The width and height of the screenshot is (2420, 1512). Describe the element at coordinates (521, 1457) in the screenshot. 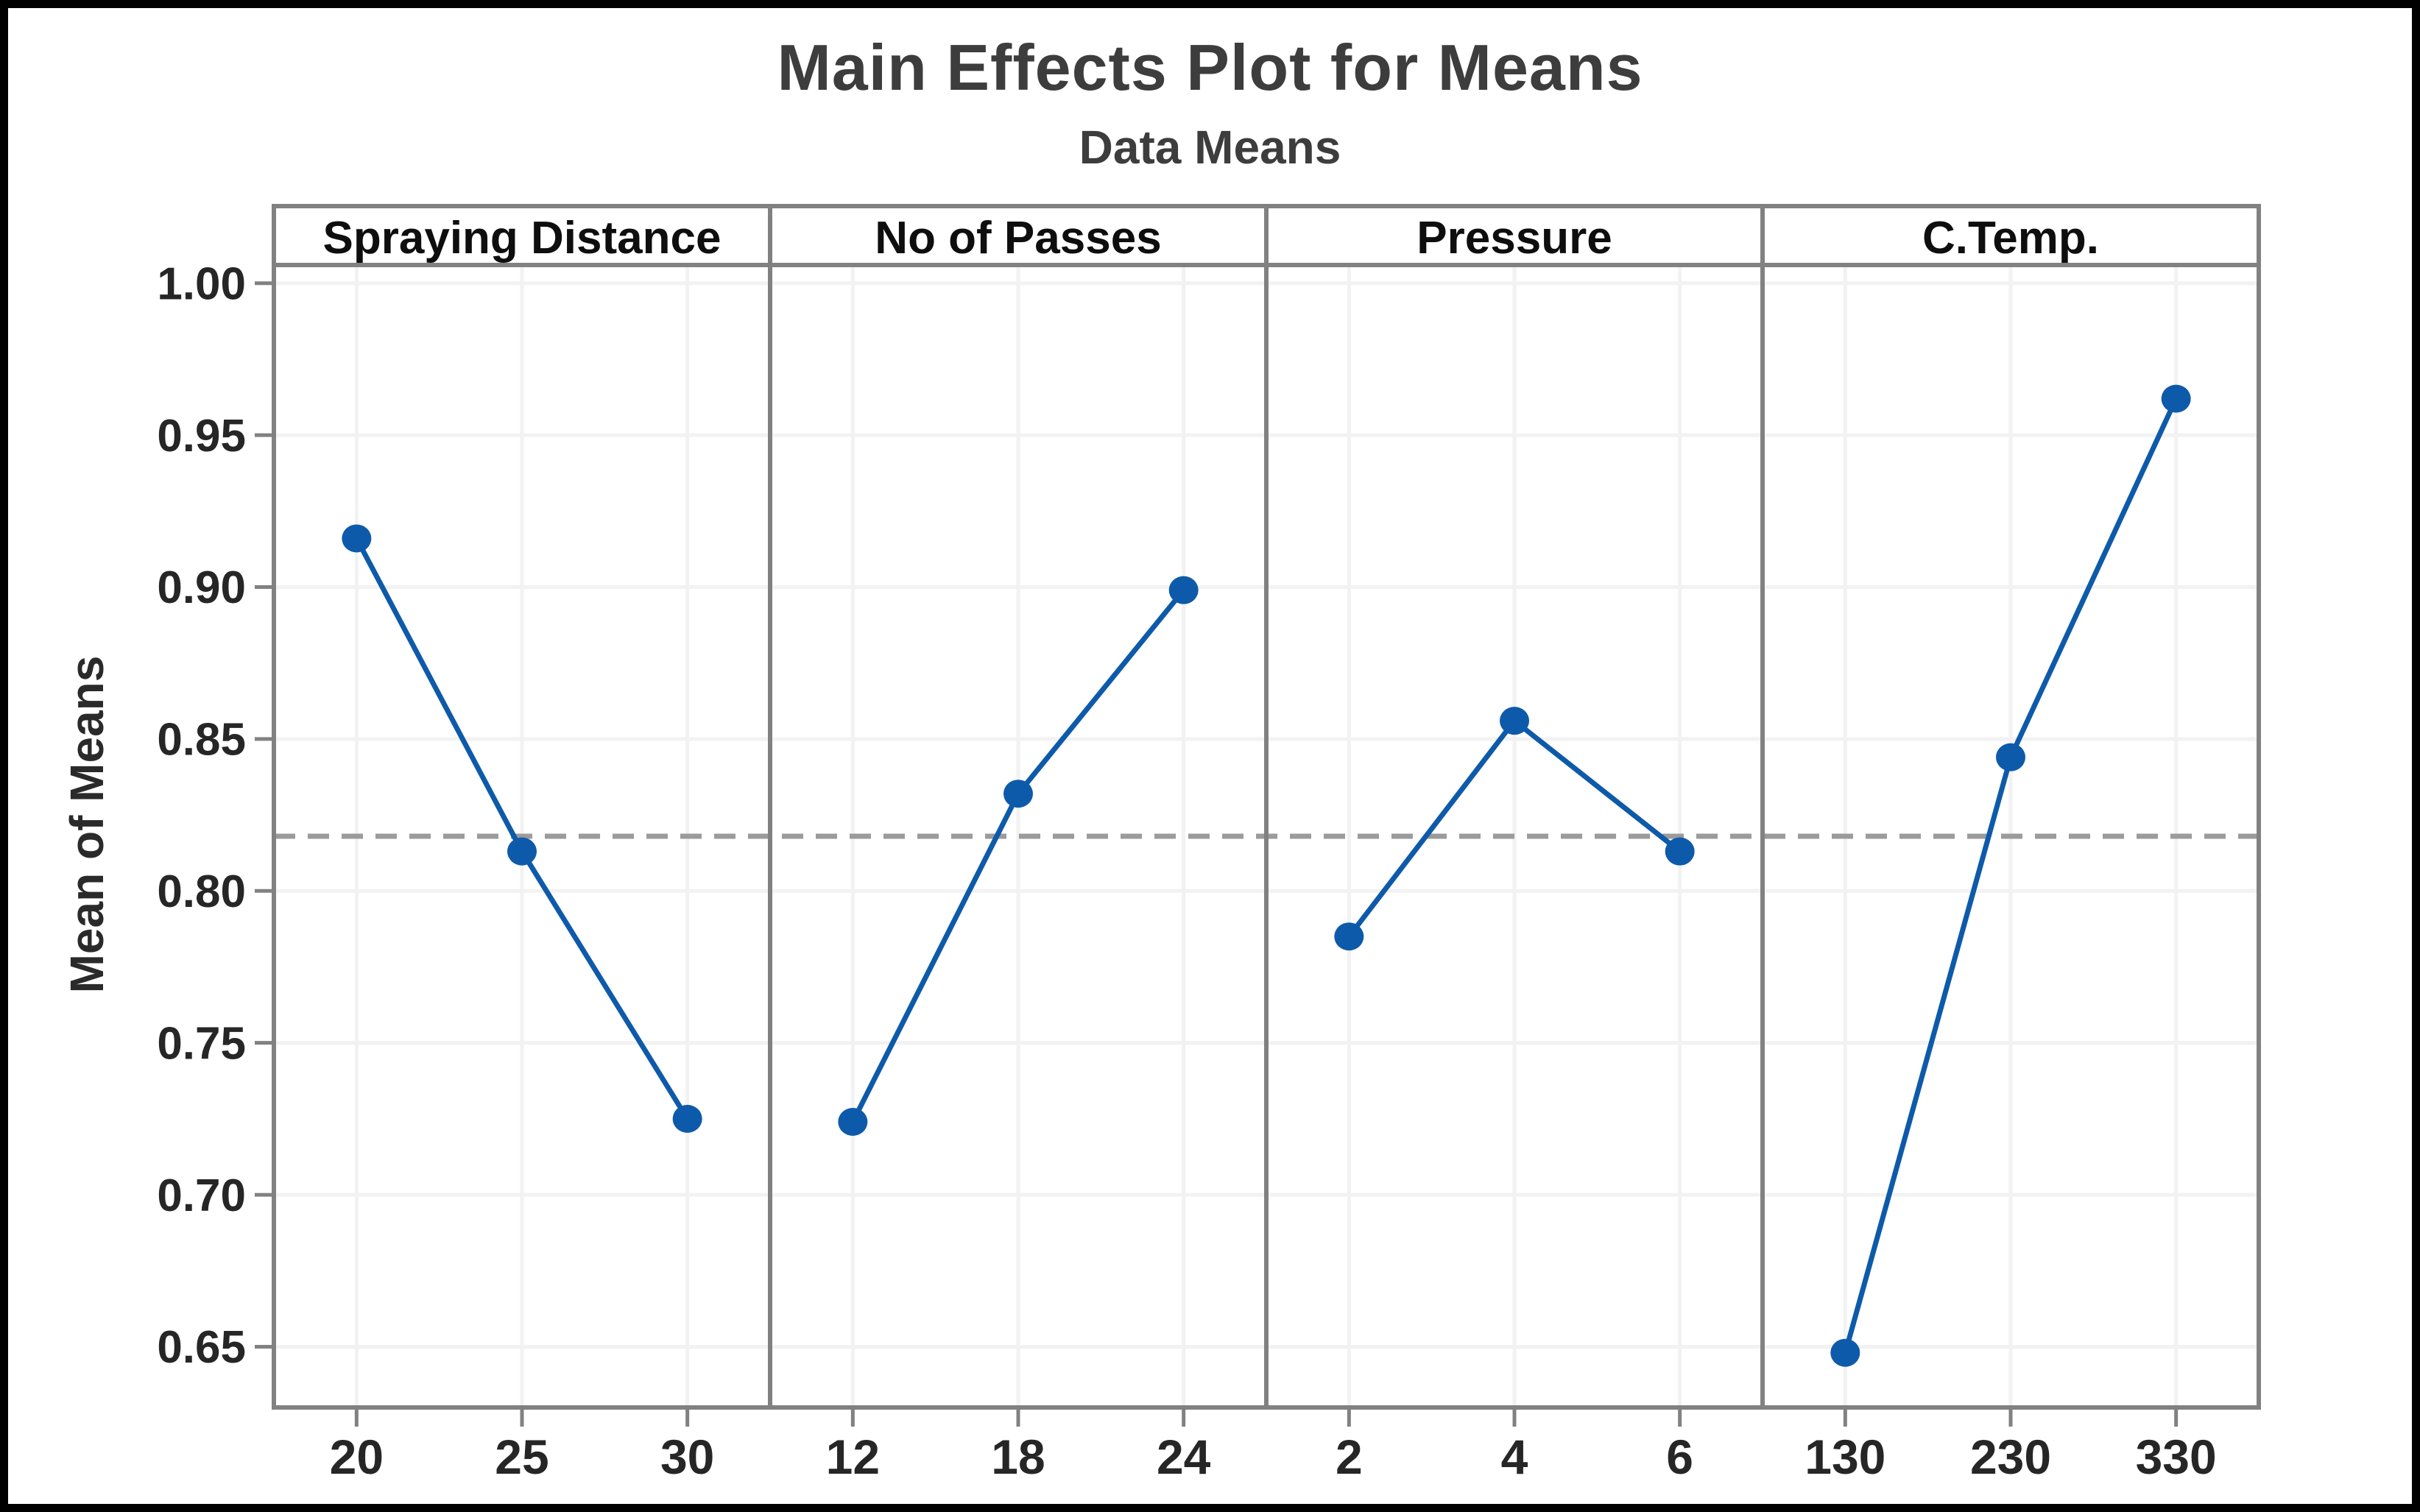

I see `x-tick-label: 25` at that location.